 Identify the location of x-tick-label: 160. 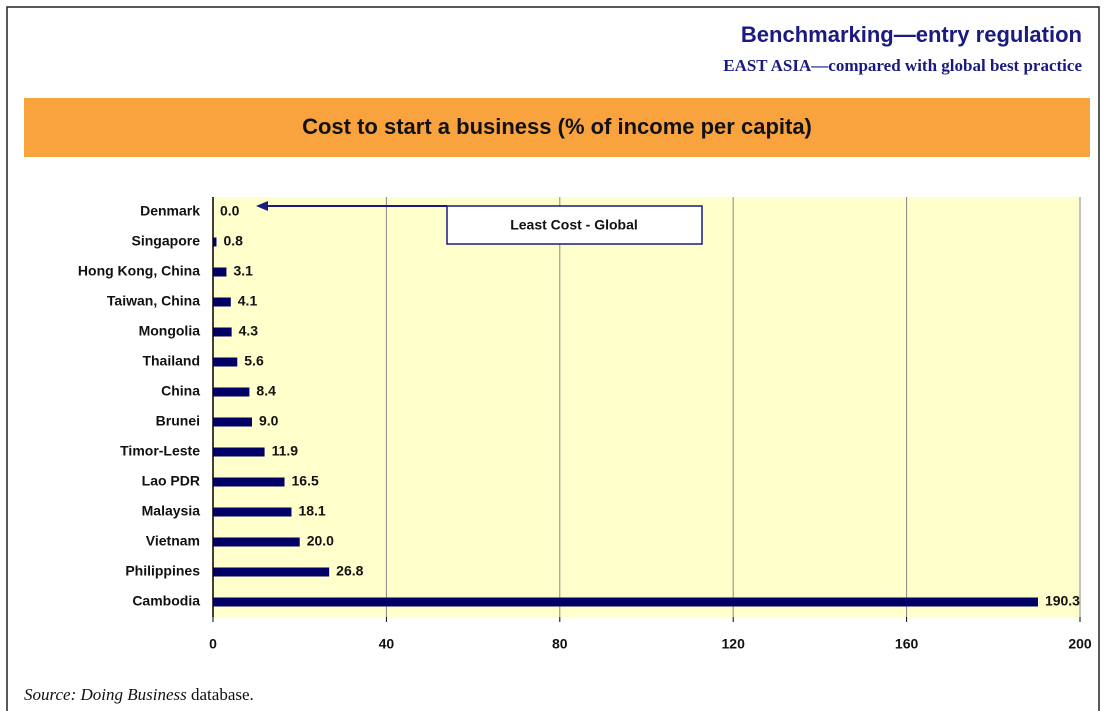
(907, 644).